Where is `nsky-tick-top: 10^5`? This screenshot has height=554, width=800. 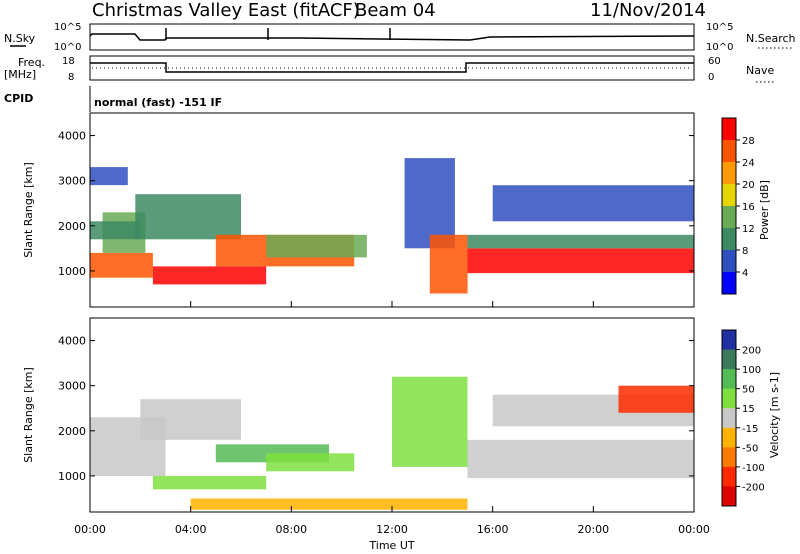 nsky-tick-top: 10^5 is located at coordinates (67, 27).